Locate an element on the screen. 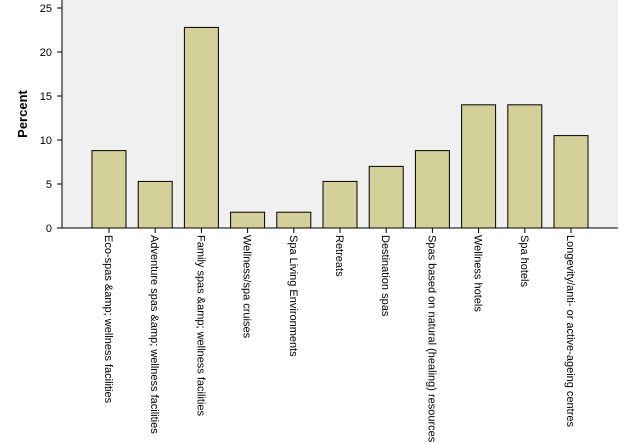 This screenshot has width=625, height=443. x-tick-label-6: Retreats is located at coordinates (339, 256).